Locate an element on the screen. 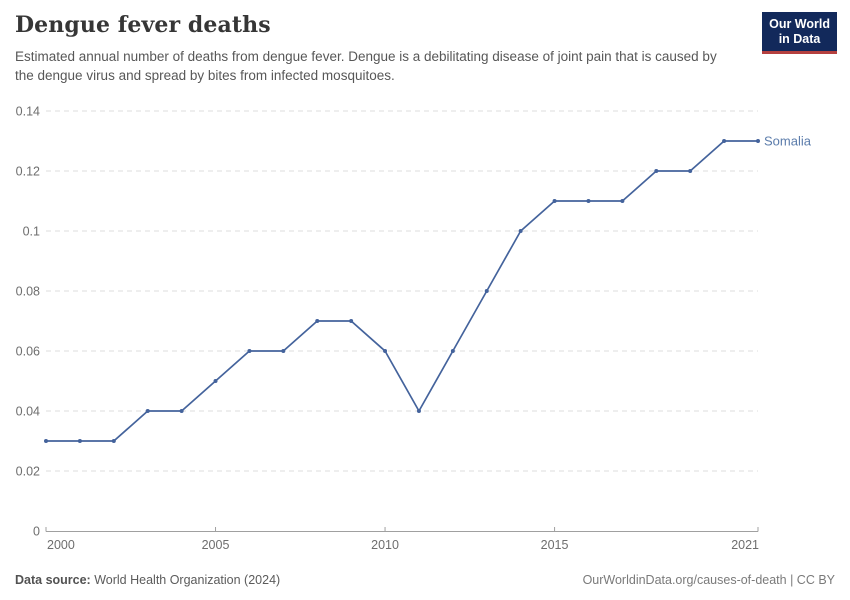 Image resolution: width=850 pixels, height=600 pixels. y-axis-tick-label: 0.08 is located at coordinates (28, 292).